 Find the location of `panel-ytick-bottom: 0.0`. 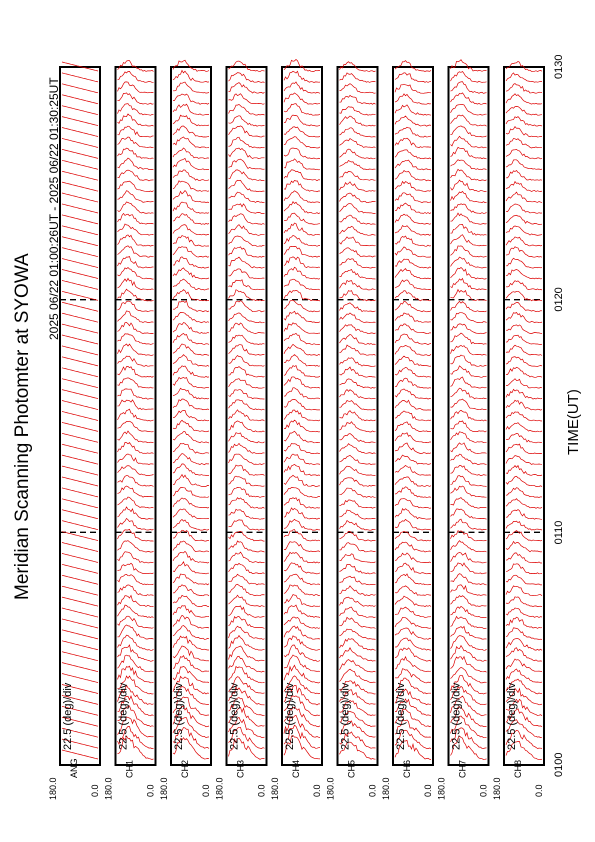

panel-ytick-bottom: 0.0 is located at coordinates (484, 790).